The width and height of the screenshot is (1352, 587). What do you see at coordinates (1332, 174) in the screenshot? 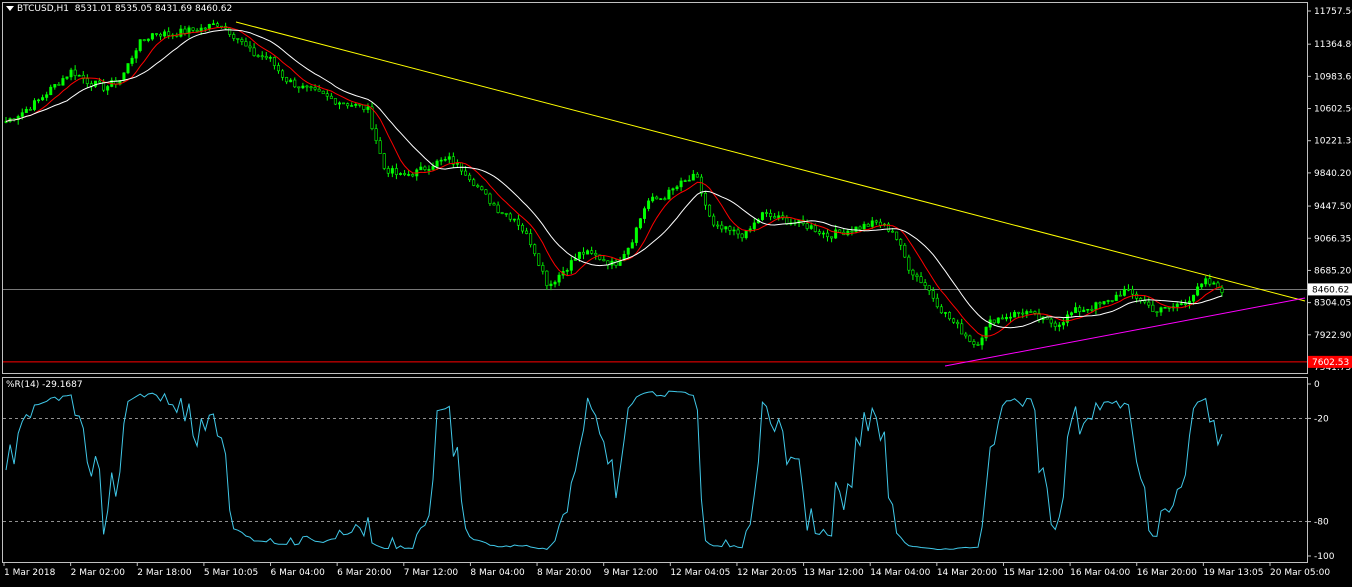
I see `price-tick-label: 9840.20` at bounding box center [1332, 174].